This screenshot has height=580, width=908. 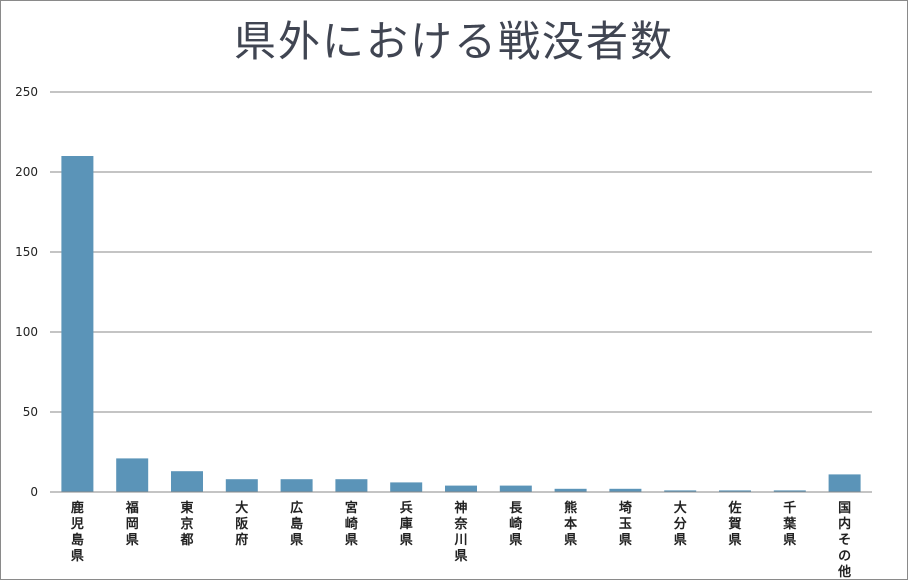 I want to click on x-tick-label: 鹿児島県, so click(x=77, y=532).